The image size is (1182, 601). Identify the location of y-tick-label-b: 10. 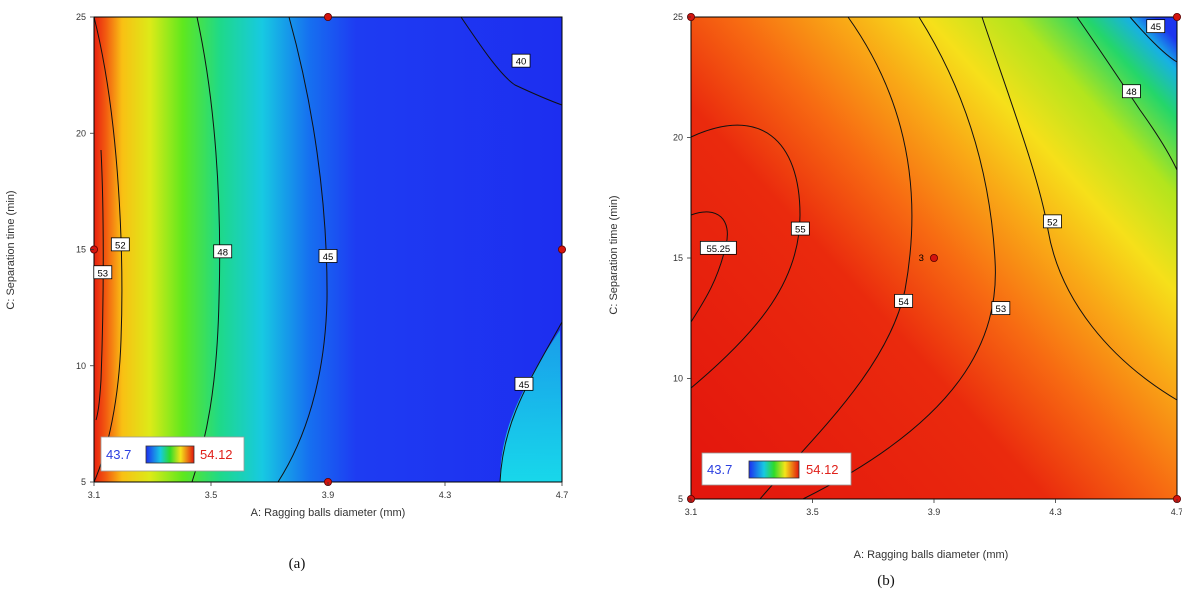
(678, 379).